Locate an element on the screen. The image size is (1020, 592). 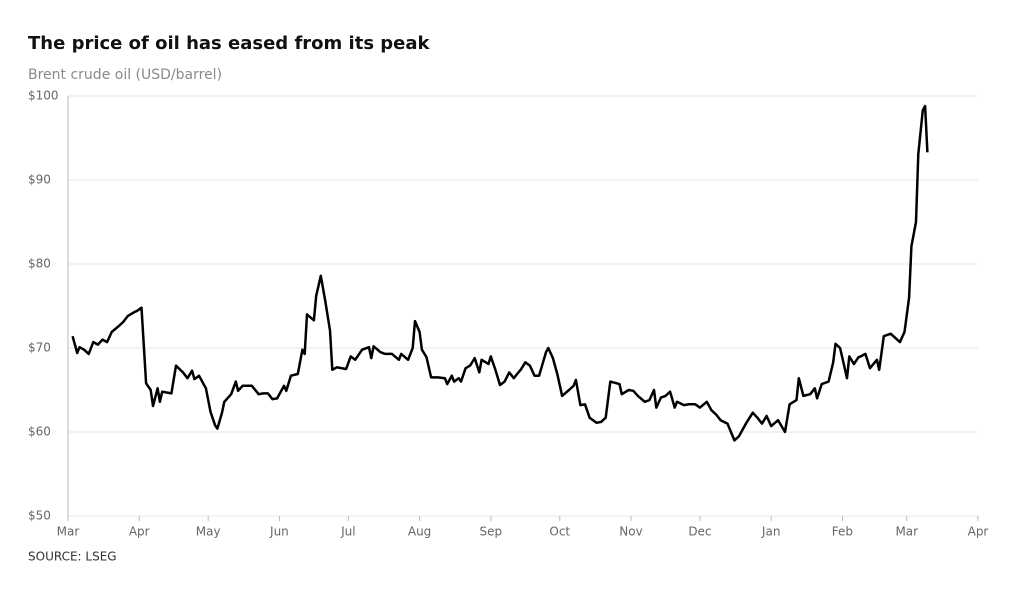
y-tick-label: $60 is located at coordinates (39, 432).